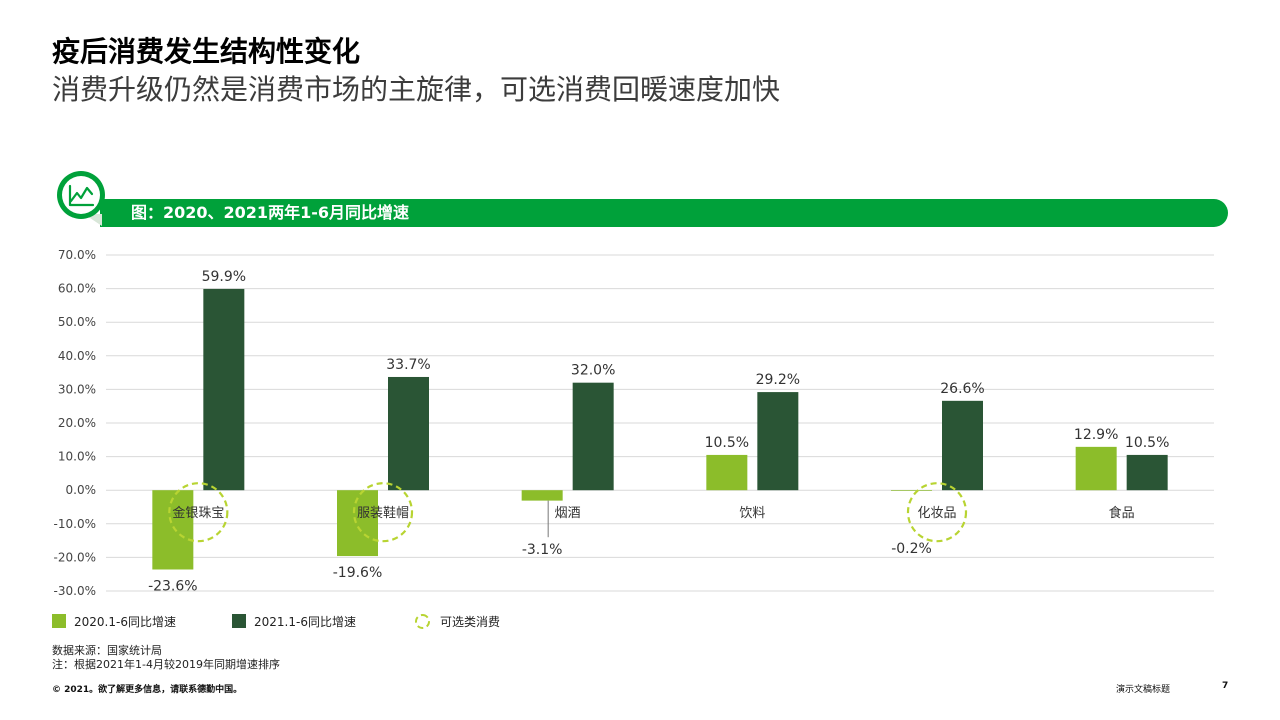  I want to click on value-label-2020: -0.2%, so click(911, 549).